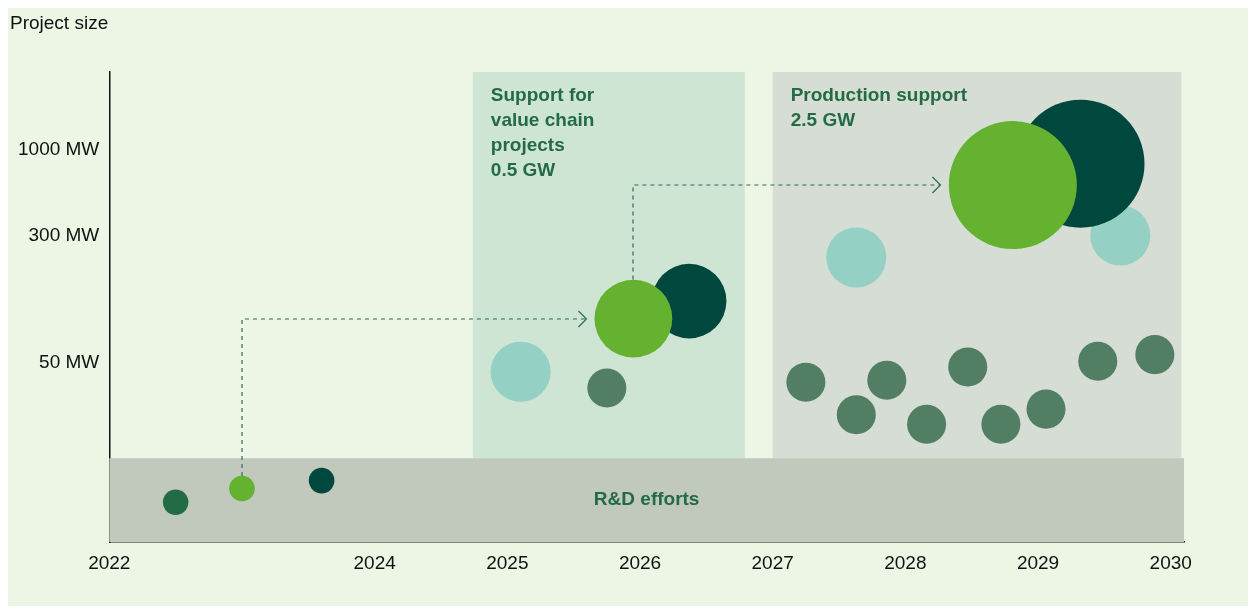 The width and height of the screenshot is (1256, 614). Describe the element at coordinates (58, 149) in the screenshot. I see `y-tick-label: 1000 MW` at that location.